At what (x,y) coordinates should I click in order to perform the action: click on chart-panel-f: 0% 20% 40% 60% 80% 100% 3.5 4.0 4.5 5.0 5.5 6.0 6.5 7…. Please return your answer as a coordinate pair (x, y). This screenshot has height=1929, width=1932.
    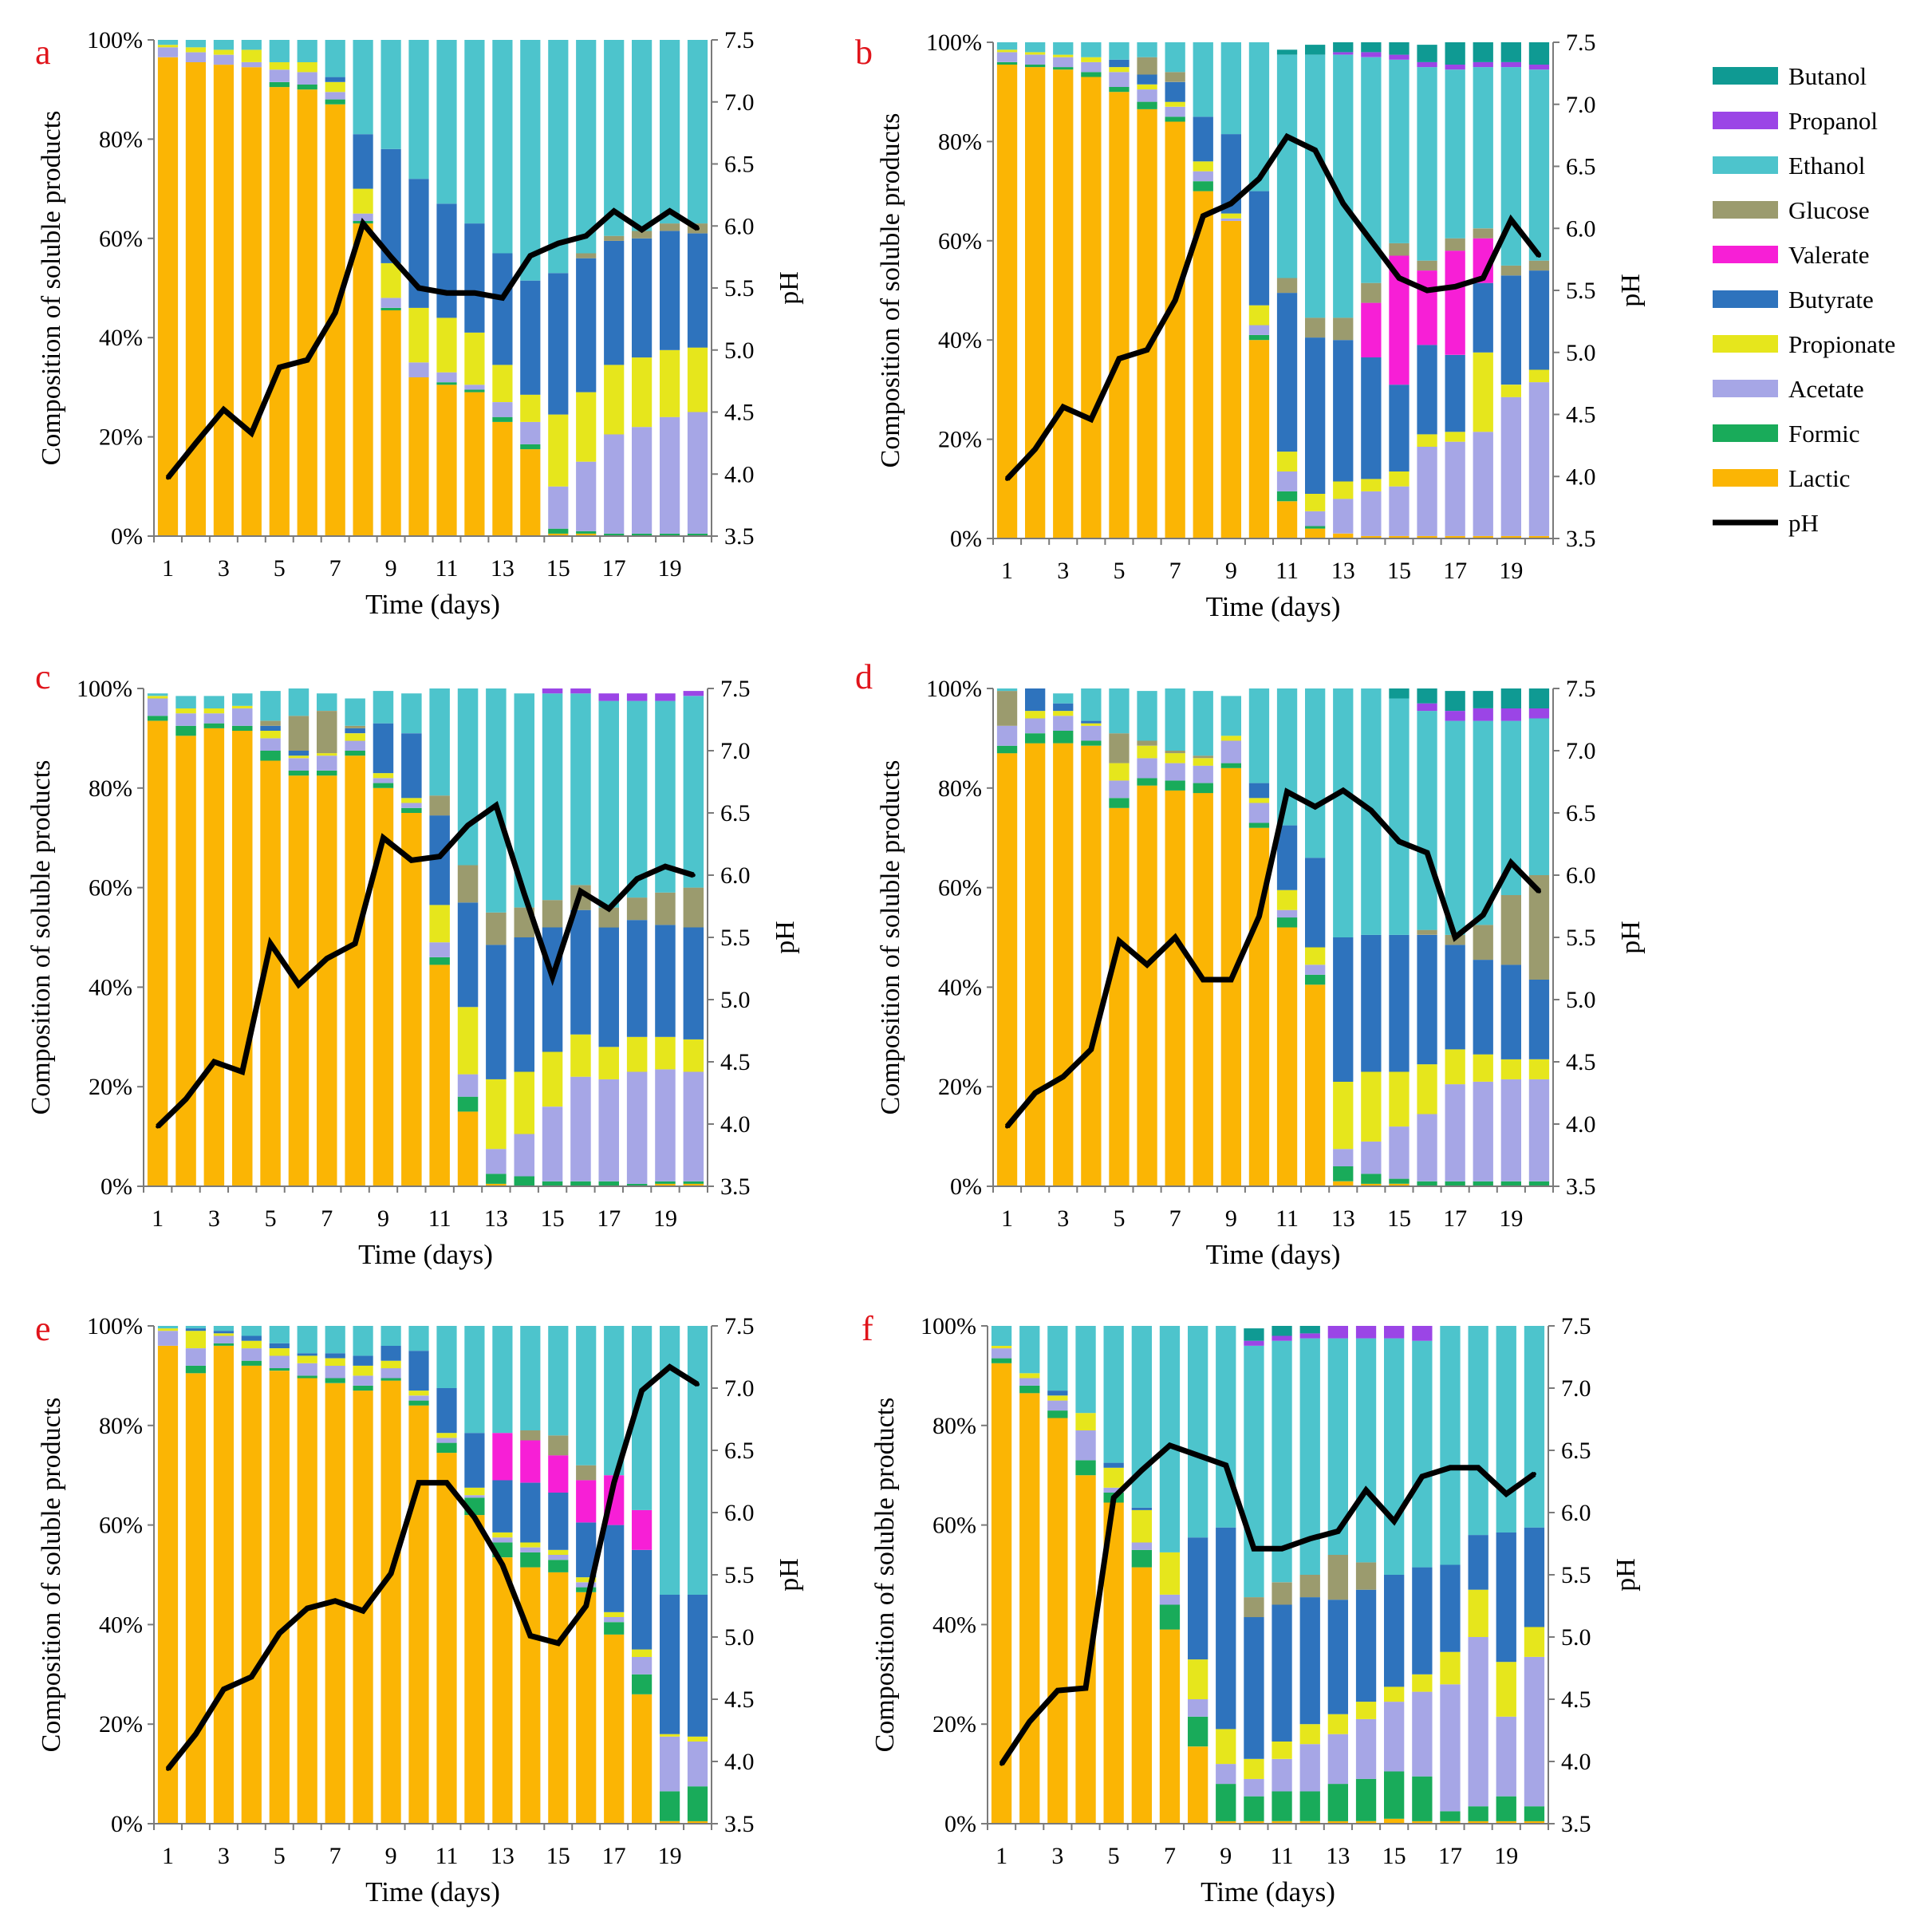
    Looking at the image, I should click on (1251, 1608).